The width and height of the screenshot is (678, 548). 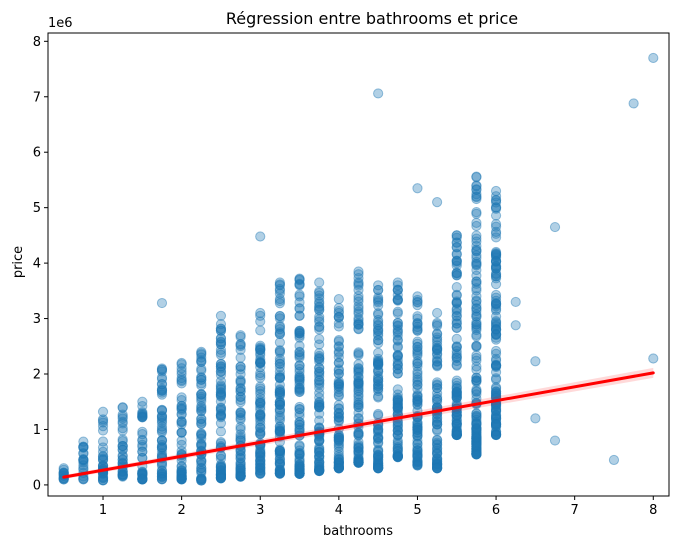 What do you see at coordinates (417, 510) in the screenshot?
I see `x-tick-label: 5` at bounding box center [417, 510].